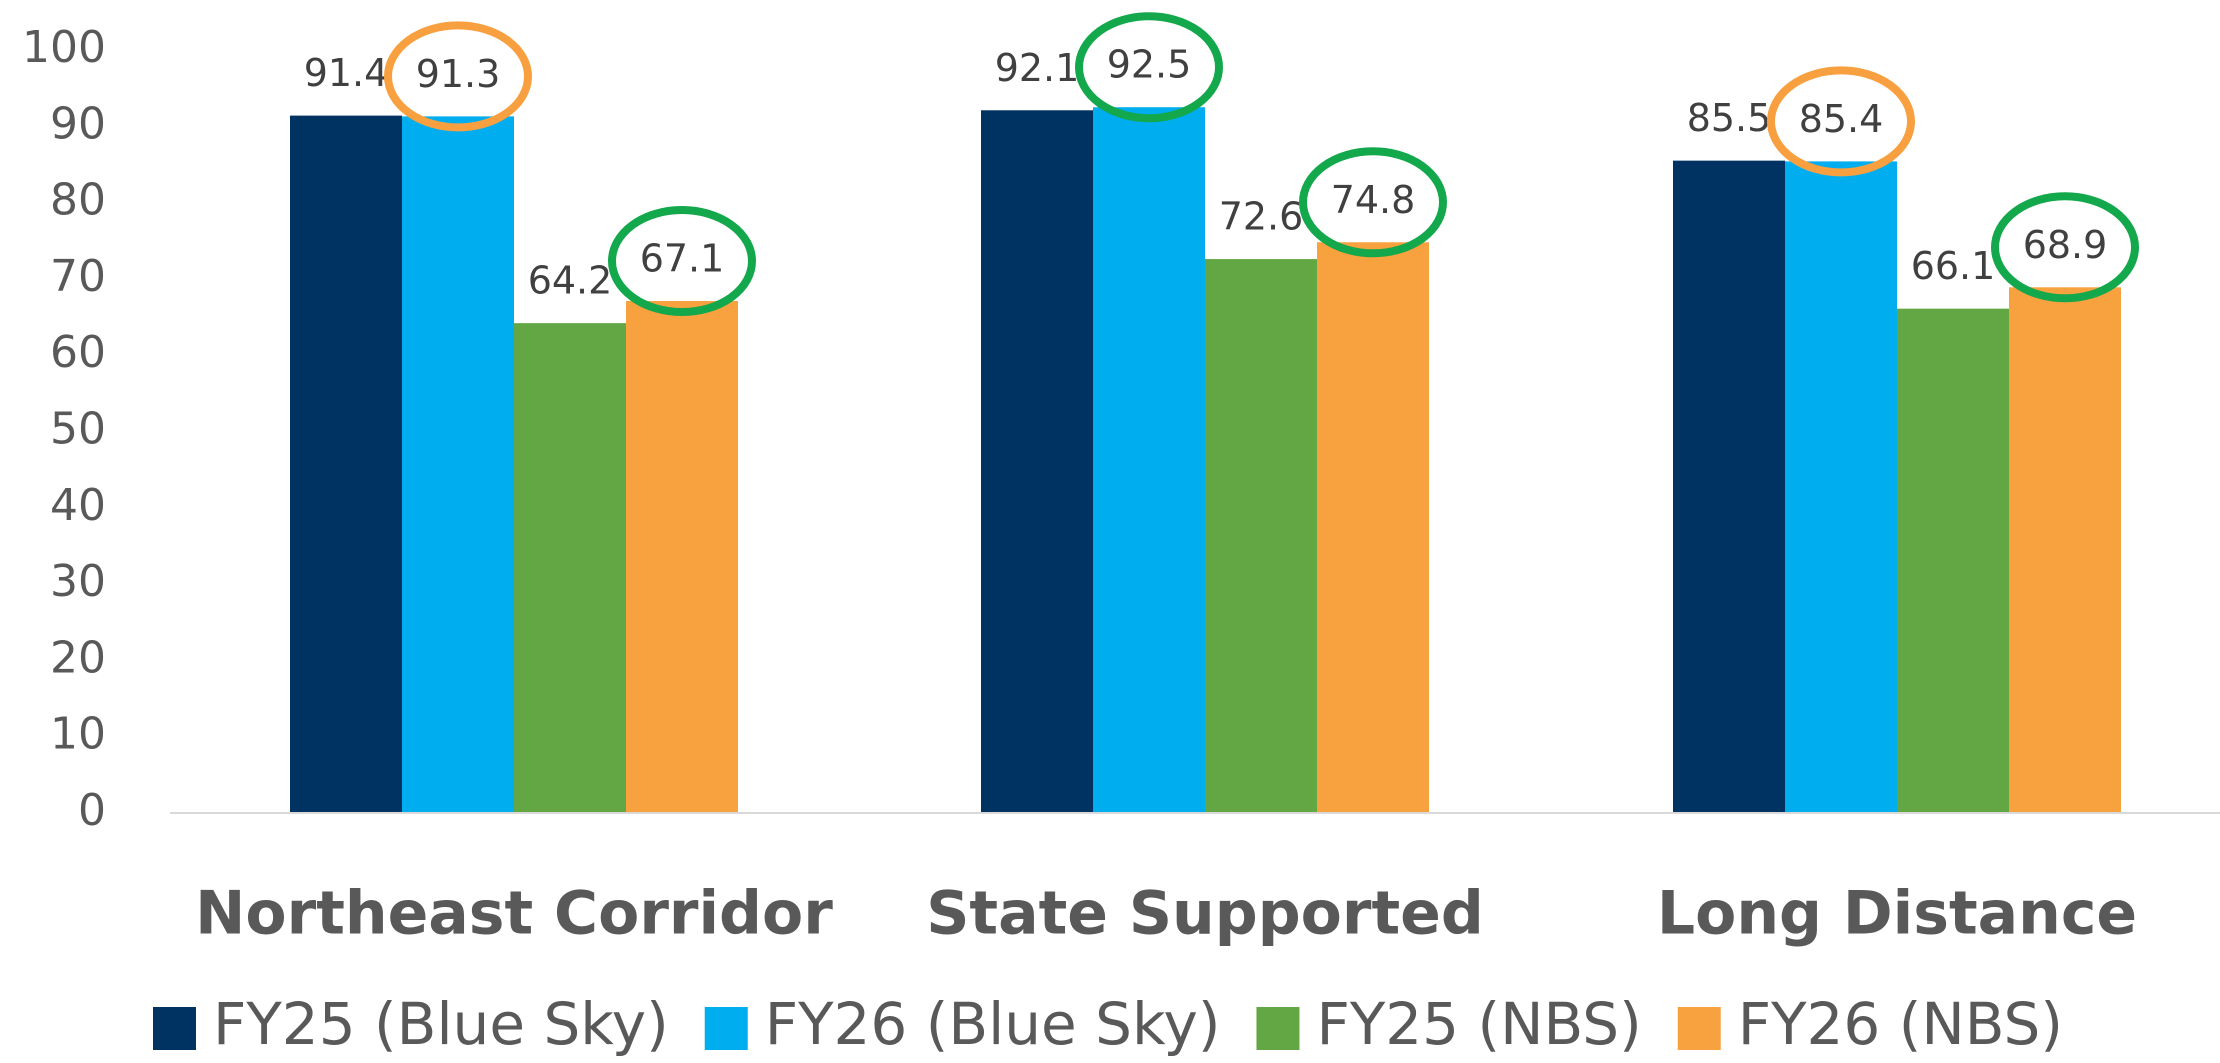 Image resolution: width=2220 pixels, height=1063 pixels. What do you see at coordinates (1149, 65) in the screenshot?
I see `data-label: 92.5` at bounding box center [1149, 65].